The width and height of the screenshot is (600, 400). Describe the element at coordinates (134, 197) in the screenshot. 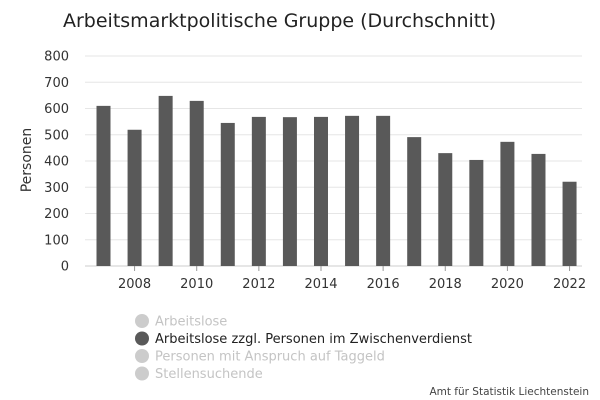

I see `bar-2008` at that location.